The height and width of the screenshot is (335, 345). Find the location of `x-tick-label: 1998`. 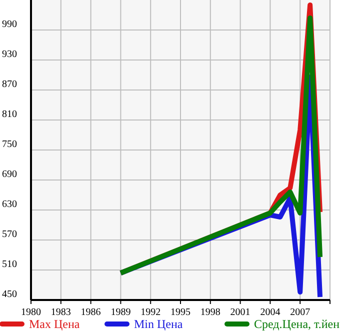

x-tick-label: 1998 is located at coordinates (210, 312).